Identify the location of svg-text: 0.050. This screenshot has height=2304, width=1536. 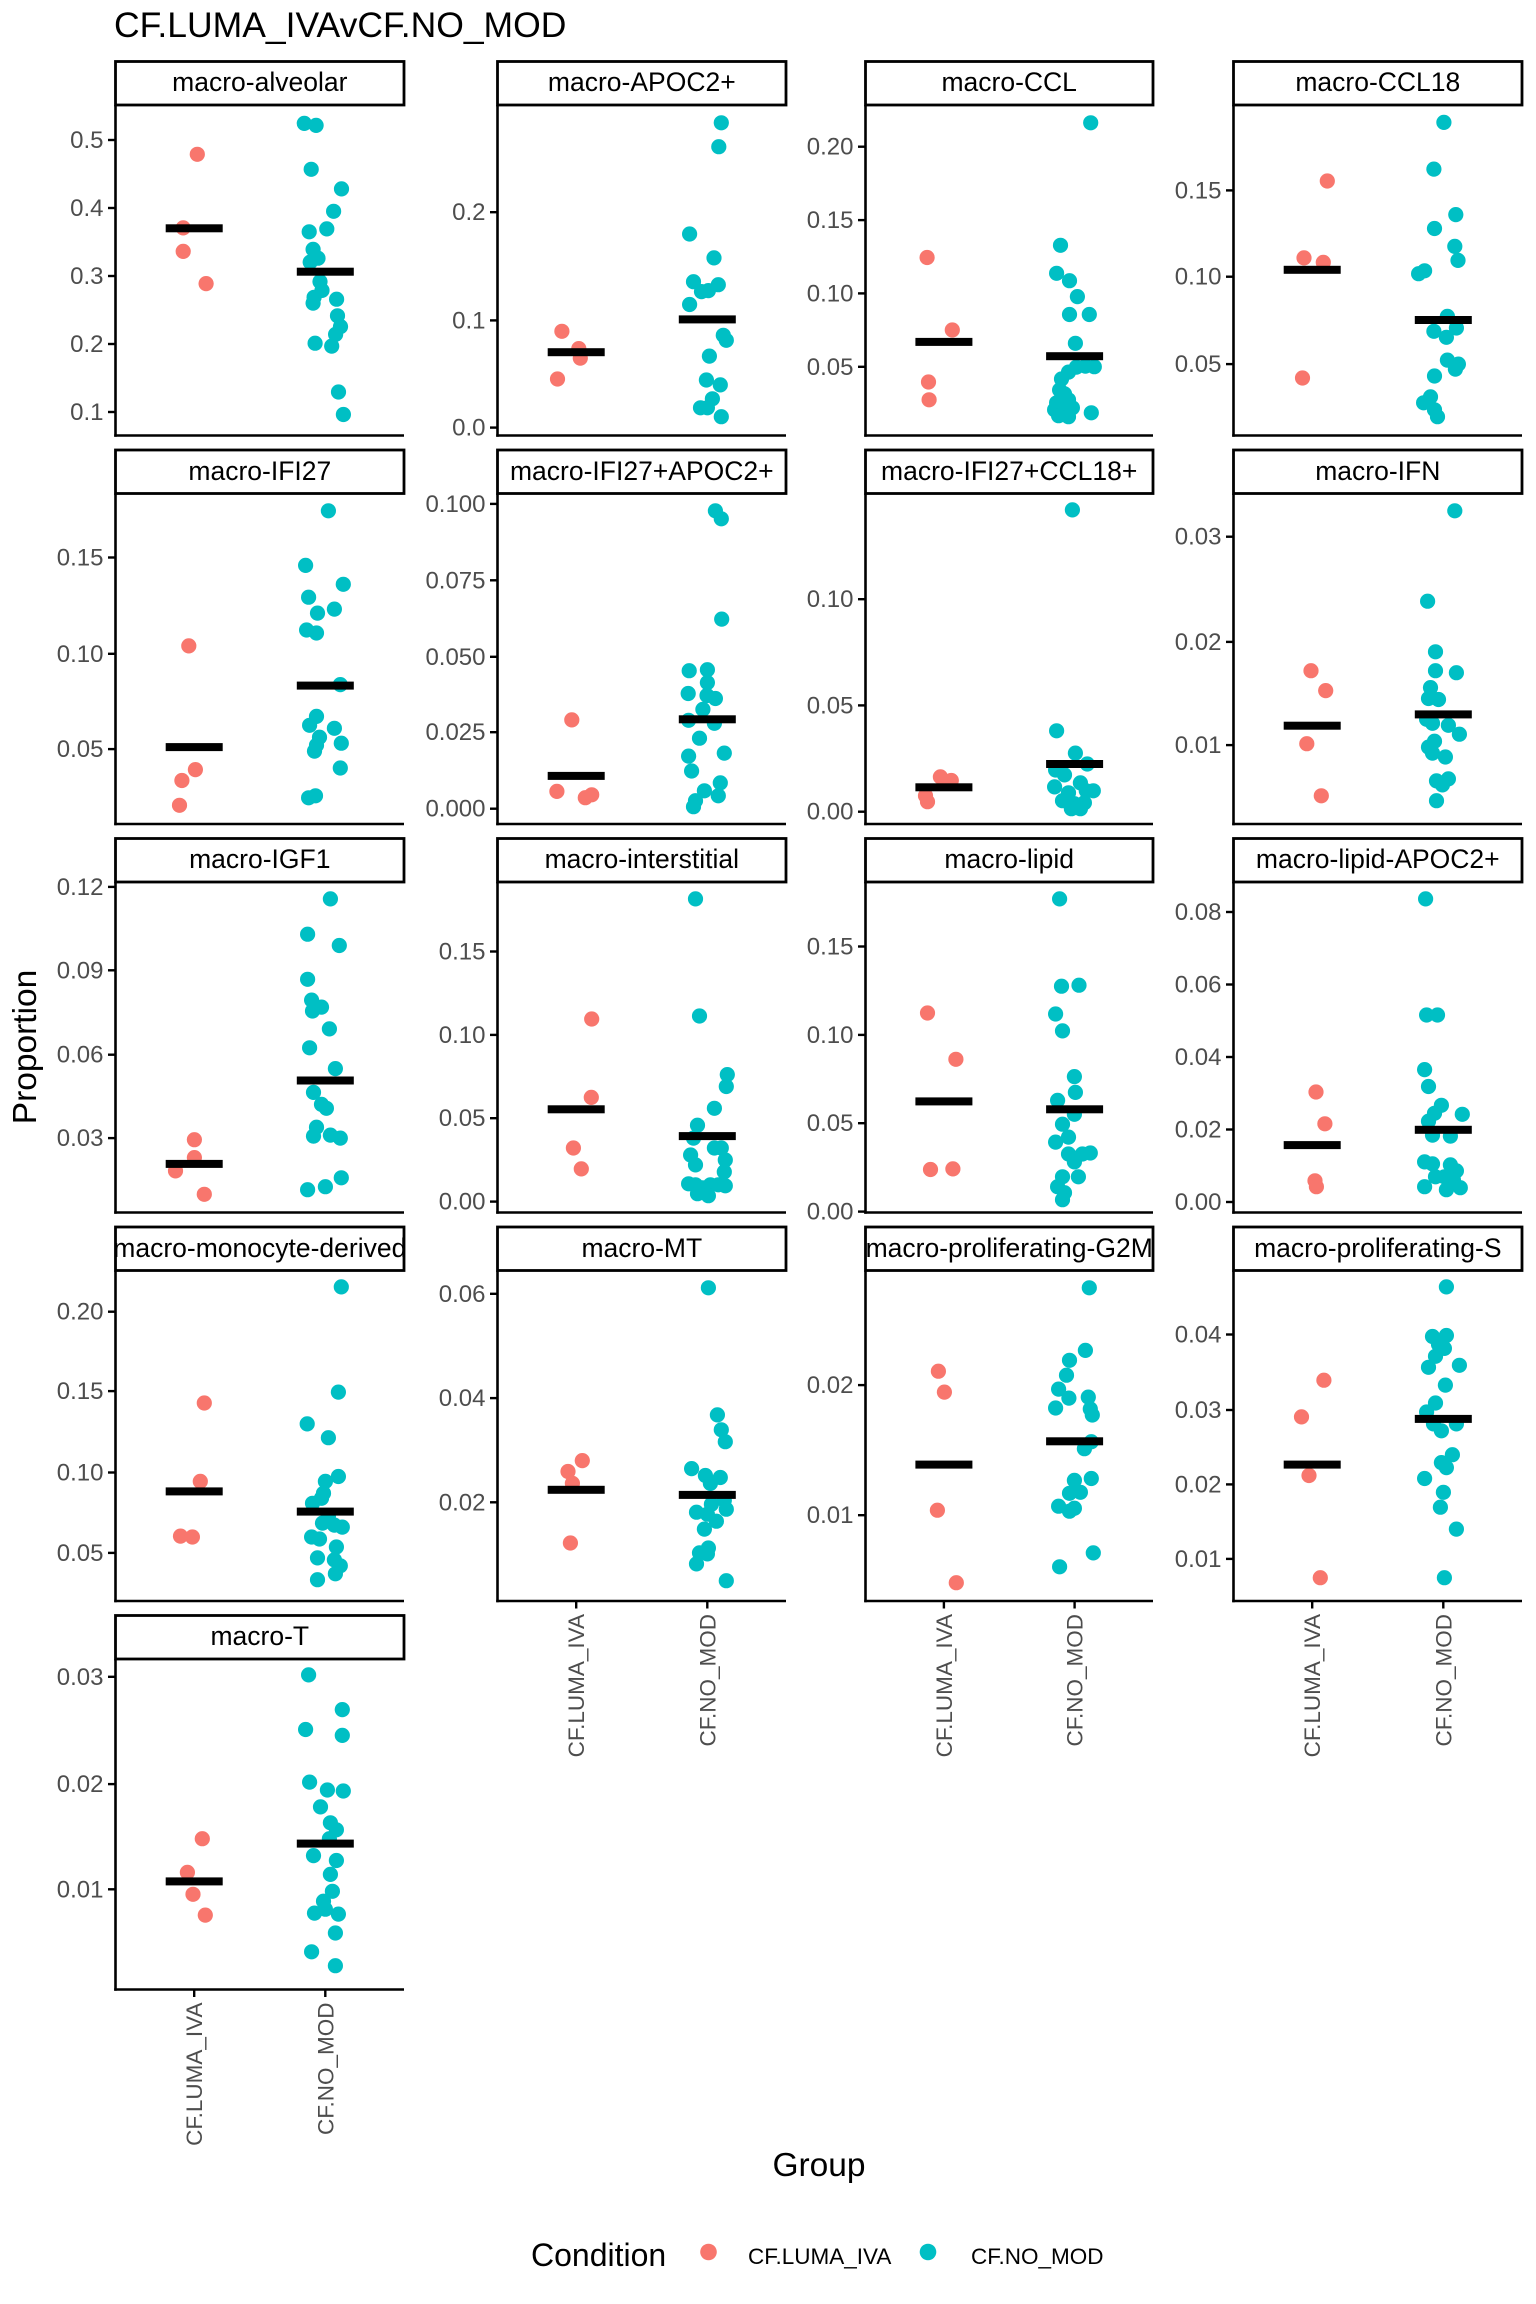
(455, 657).